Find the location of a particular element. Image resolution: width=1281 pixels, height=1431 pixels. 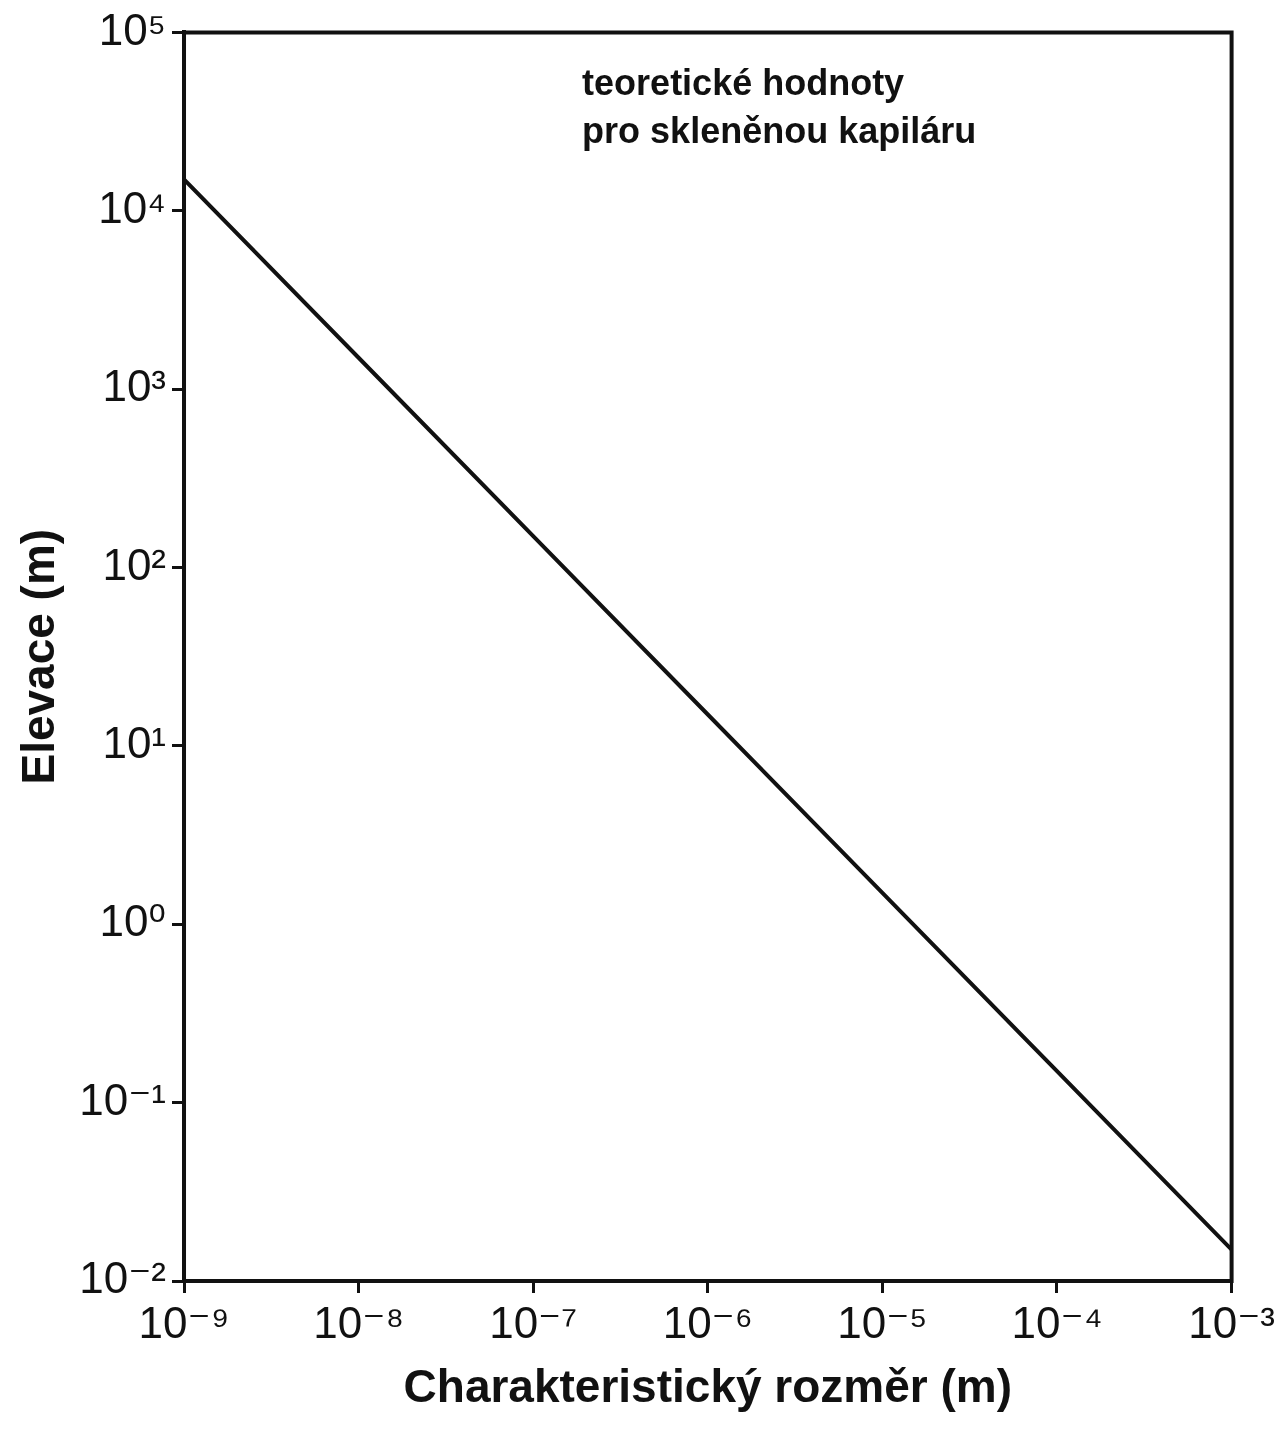

x-tick-label: 10⁻⁸ is located at coordinates (358, 1322).